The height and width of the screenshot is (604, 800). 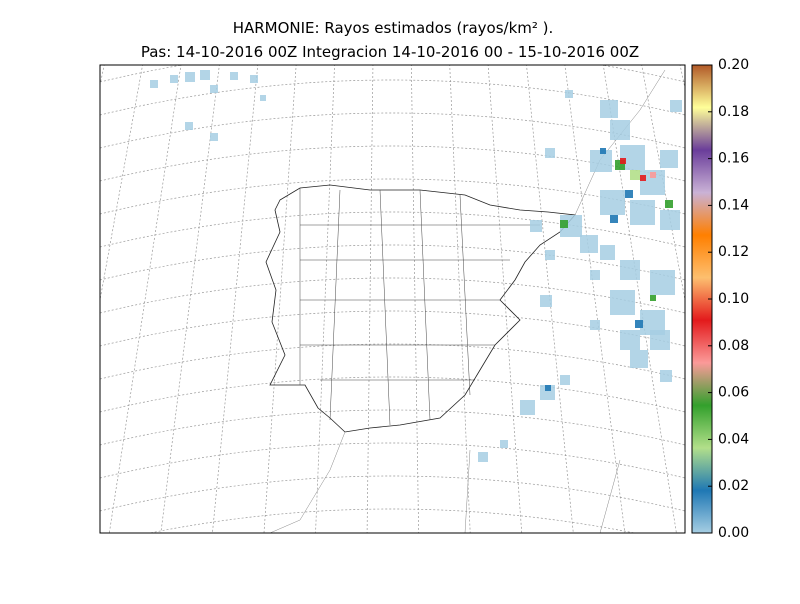 What do you see at coordinates (733, 393) in the screenshot?
I see `colorbar-tick-label: 0.06` at bounding box center [733, 393].